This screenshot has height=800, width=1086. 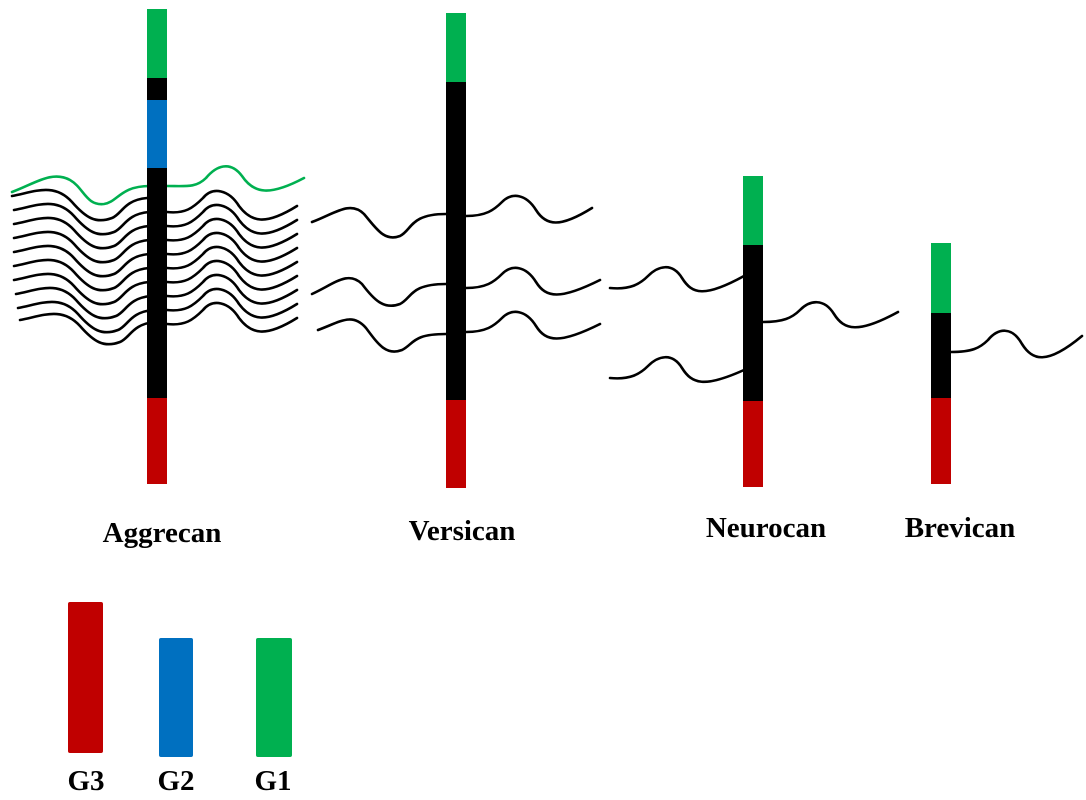 What do you see at coordinates (157, 43) in the screenshot?
I see `aggrecan-g1-domain` at bounding box center [157, 43].